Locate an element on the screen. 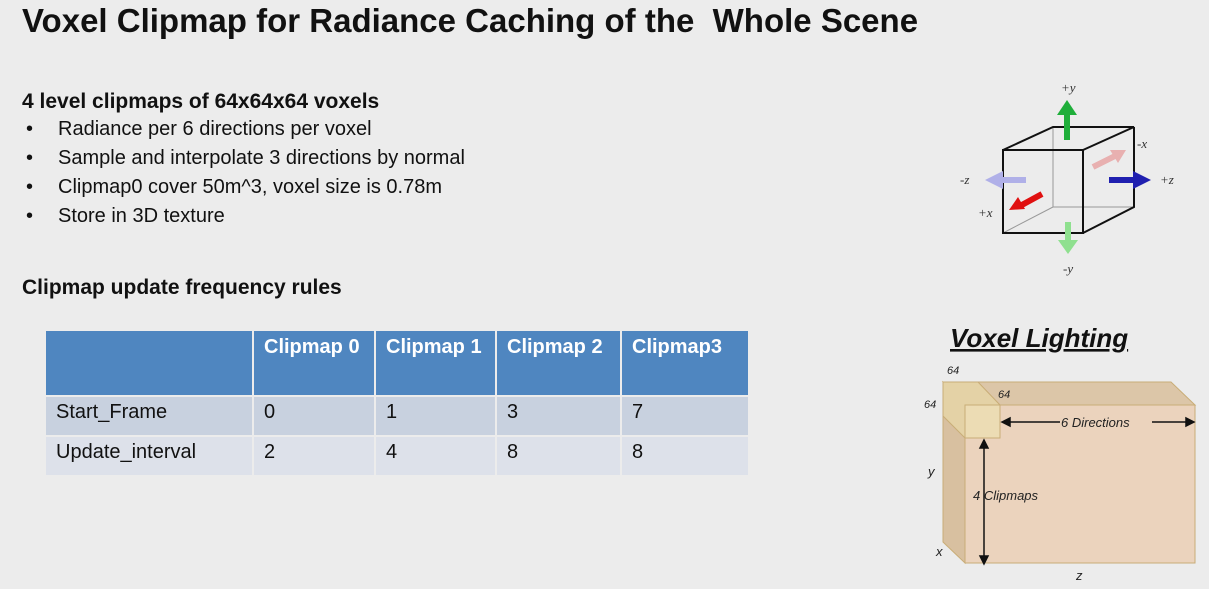 The height and width of the screenshot is (589, 1209). minus-z-arrow-icon is located at coordinates (1005, 180).